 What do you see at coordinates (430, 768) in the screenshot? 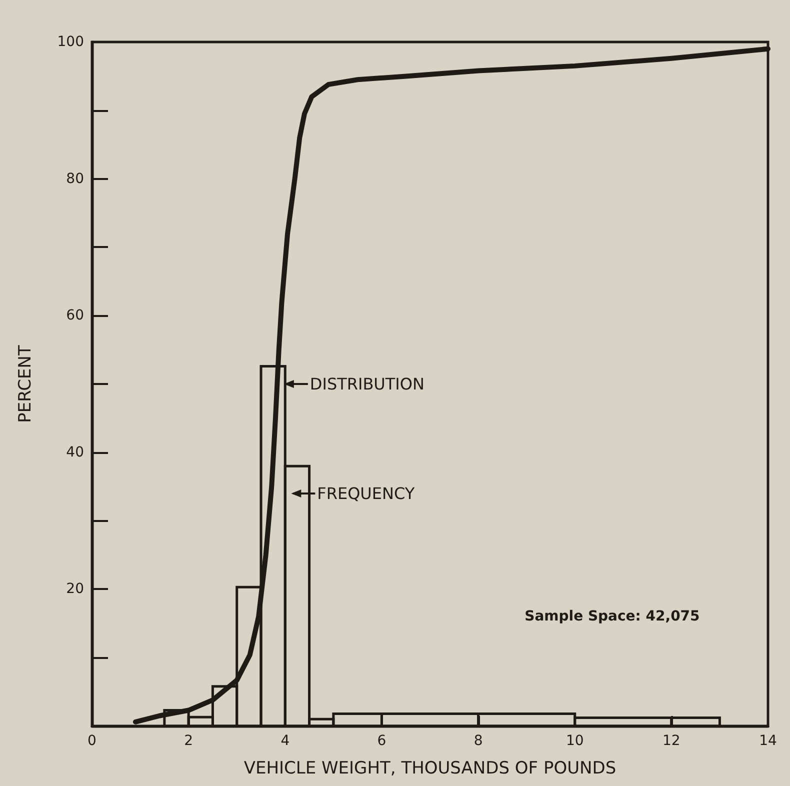
I see `x-axis-title: VEHICLE WEIGHT, THOUSANDS OF POUNDS` at bounding box center [430, 768].